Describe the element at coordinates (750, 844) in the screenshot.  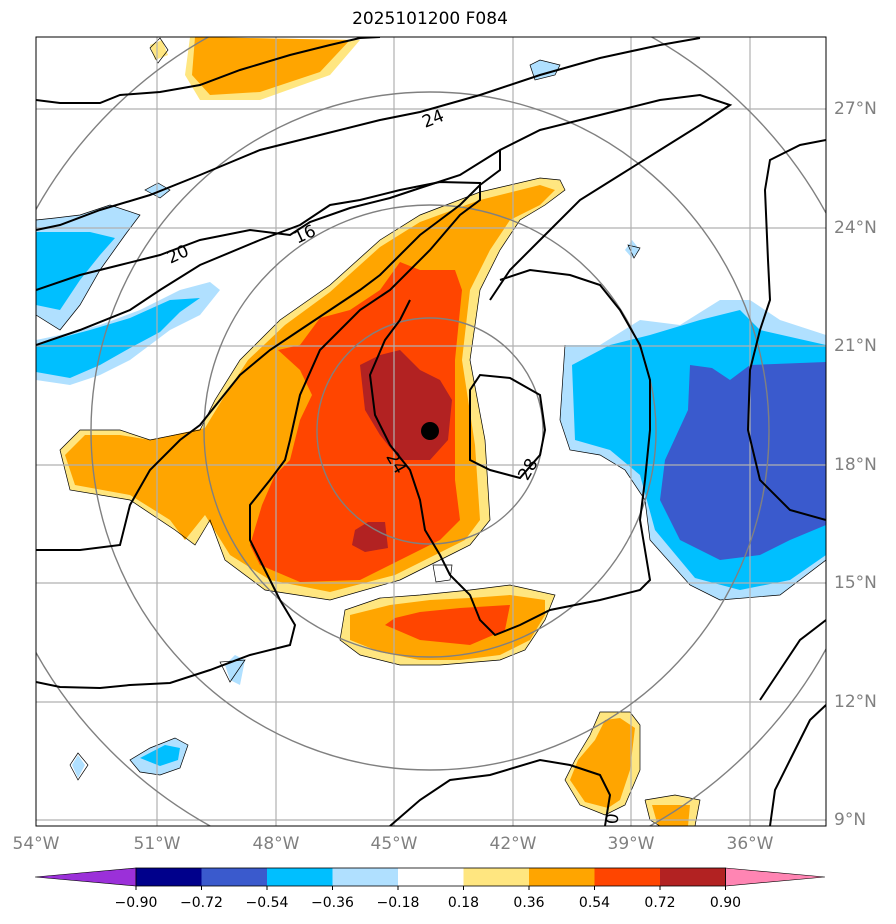
I see `lon-label-36w: 36°W` at that location.